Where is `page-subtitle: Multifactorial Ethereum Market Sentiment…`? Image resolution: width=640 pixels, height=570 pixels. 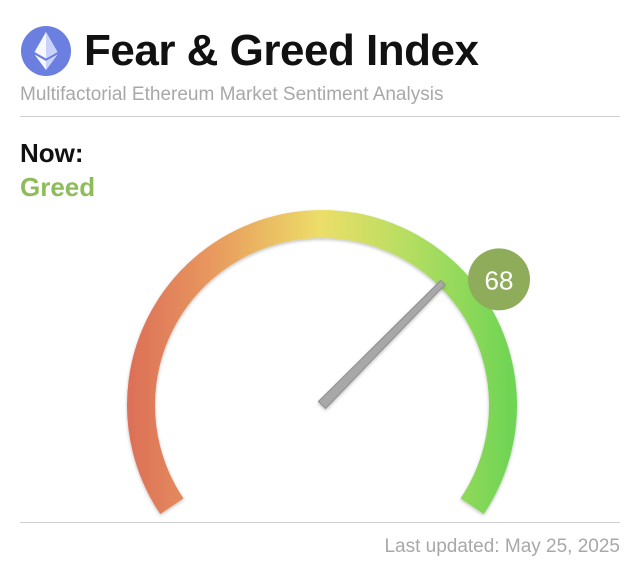
page-subtitle: Multifactorial Ethereum Market Sentiment… is located at coordinates (232, 94).